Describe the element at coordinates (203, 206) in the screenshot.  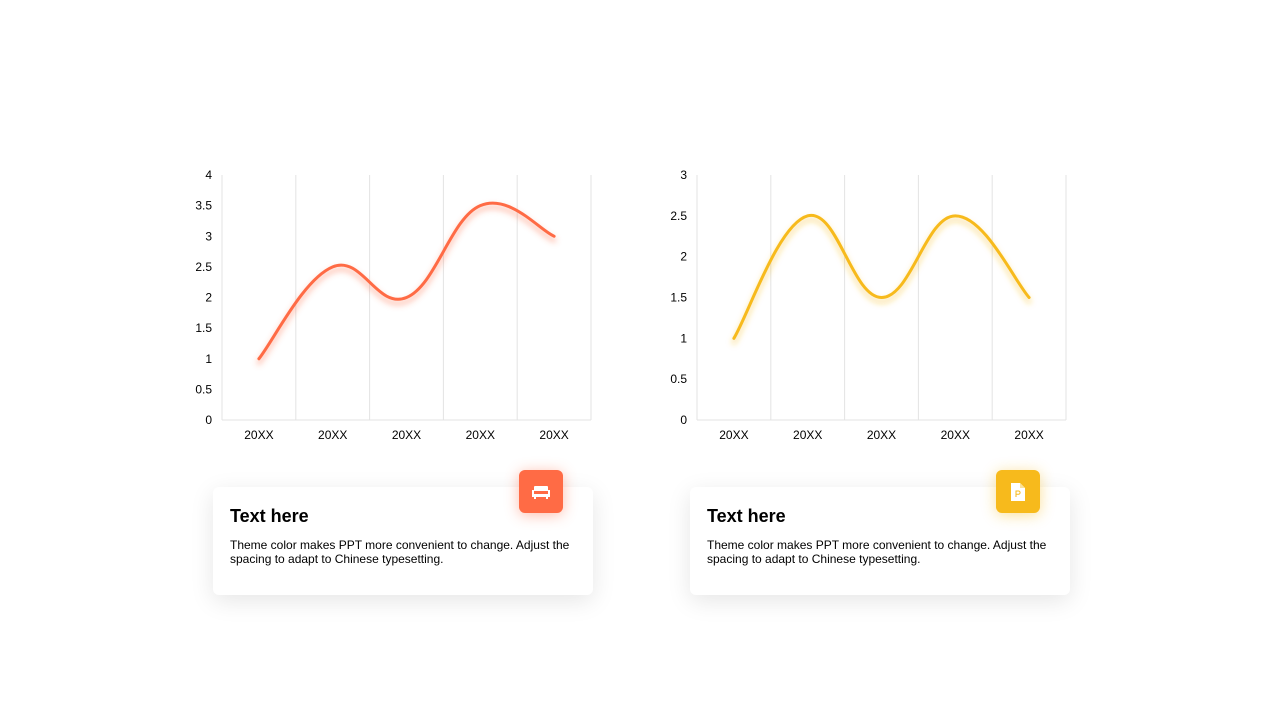
I see `y-tick-label: 3.5` at that location.